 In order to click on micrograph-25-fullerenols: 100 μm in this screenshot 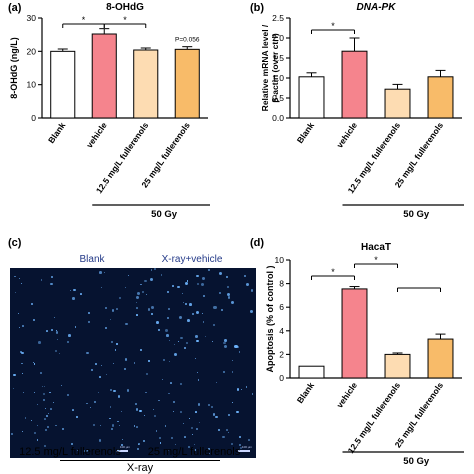, I will do `click(194, 407)`.